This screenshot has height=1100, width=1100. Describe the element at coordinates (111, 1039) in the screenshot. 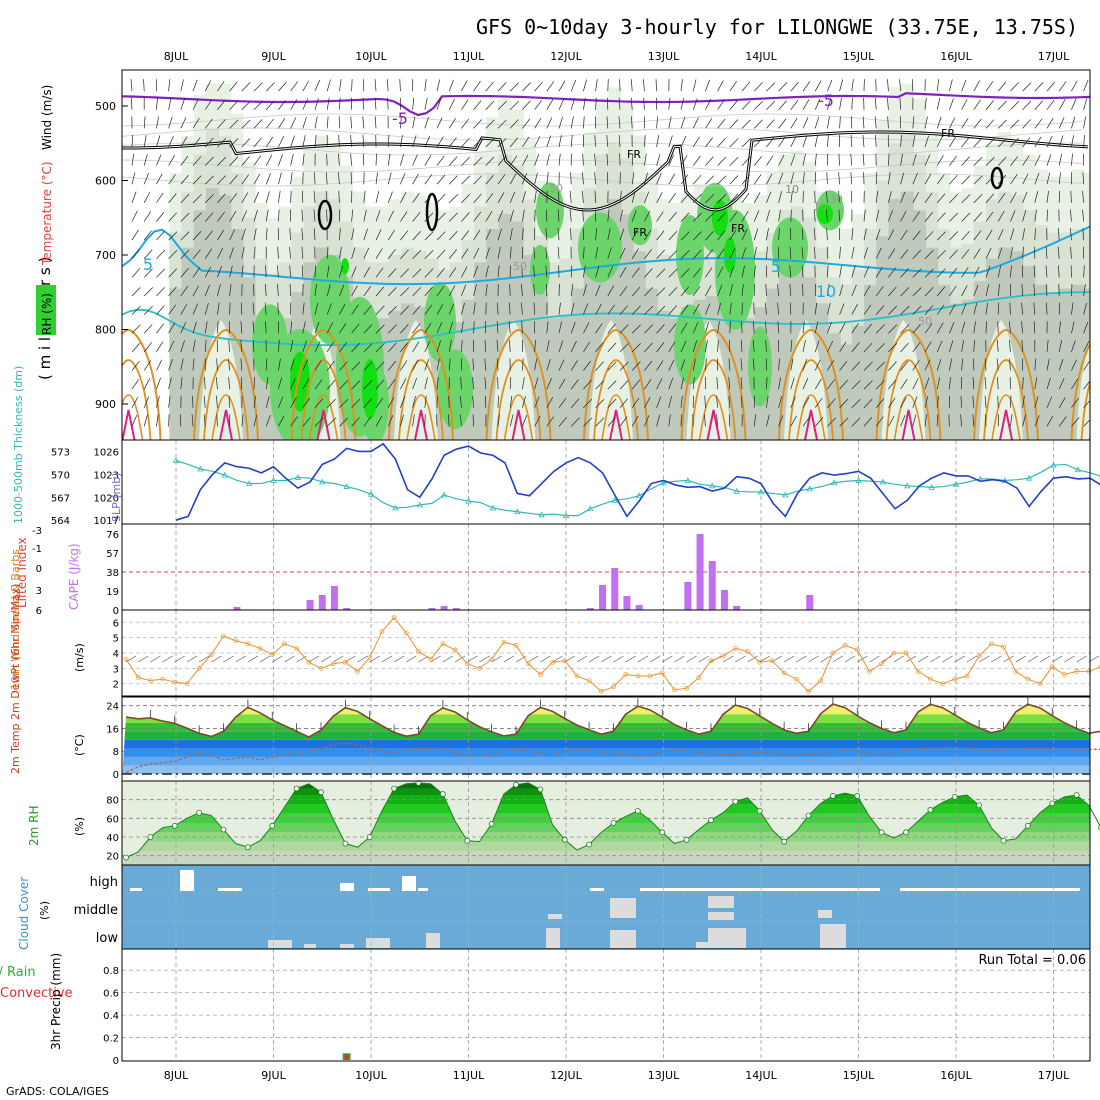

I see `precip-tick: 0.2` at that location.